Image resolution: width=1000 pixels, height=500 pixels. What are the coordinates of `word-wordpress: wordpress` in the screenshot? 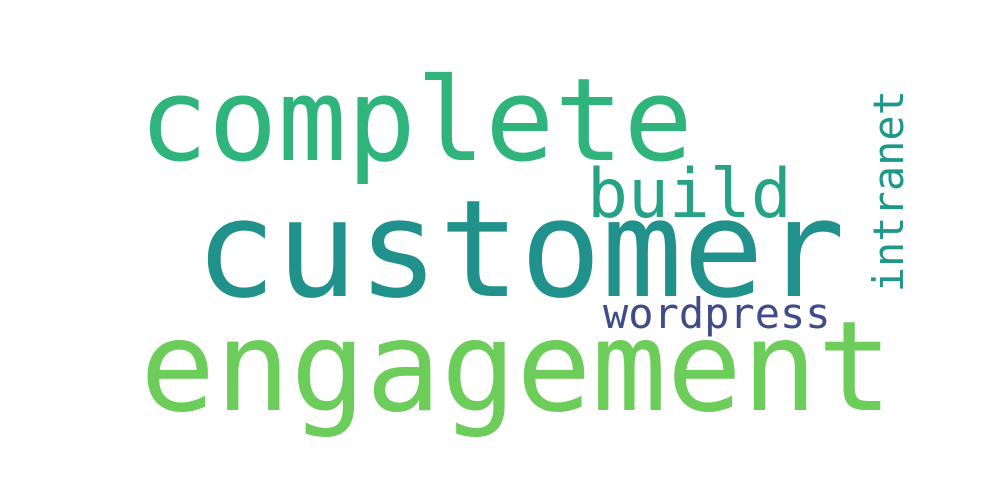 It's located at (717, 313).